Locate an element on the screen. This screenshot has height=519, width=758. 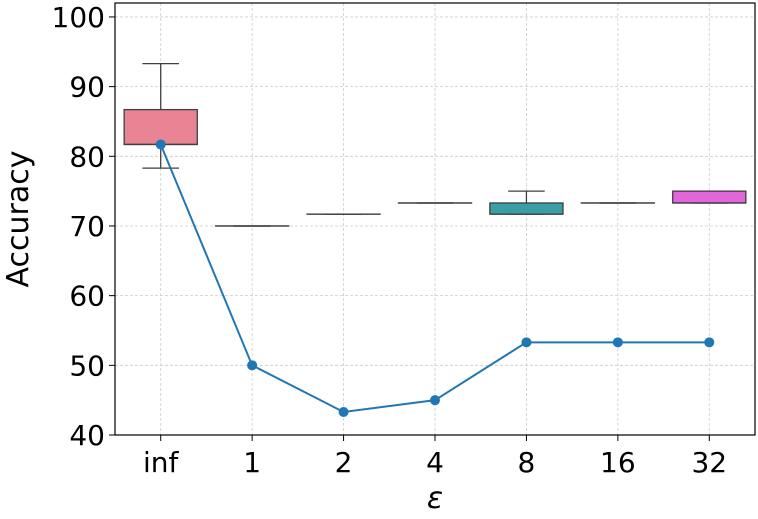
x-tick-label: 32 is located at coordinates (709, 462).